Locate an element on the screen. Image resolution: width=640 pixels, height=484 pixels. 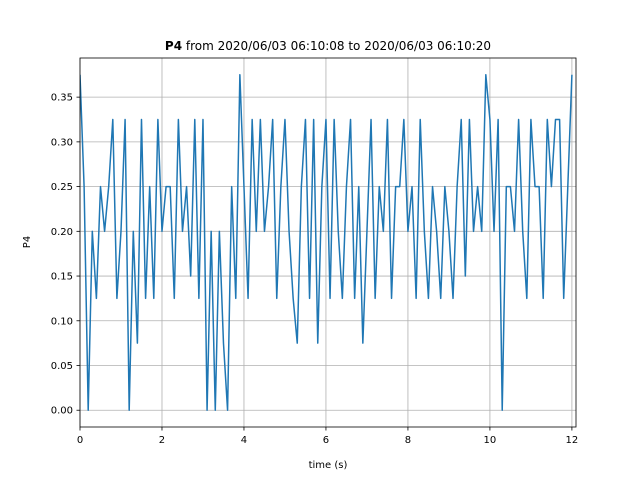
y-tick-label: 0.20 is located at coordinates (62, 232).